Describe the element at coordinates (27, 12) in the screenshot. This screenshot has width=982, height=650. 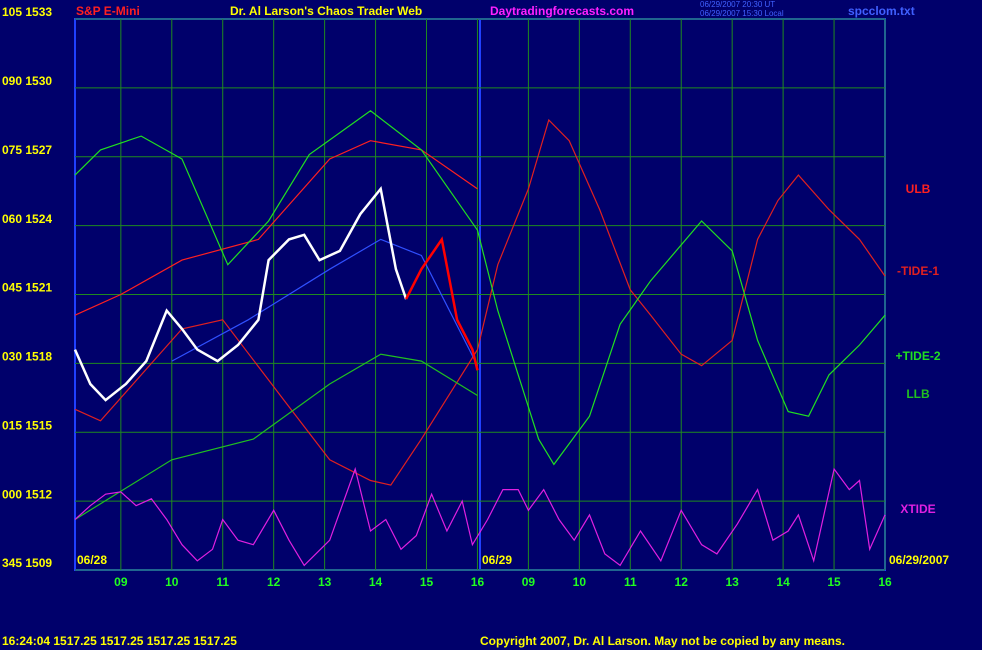
I see `y-tick-label: 105 1533` at that location.